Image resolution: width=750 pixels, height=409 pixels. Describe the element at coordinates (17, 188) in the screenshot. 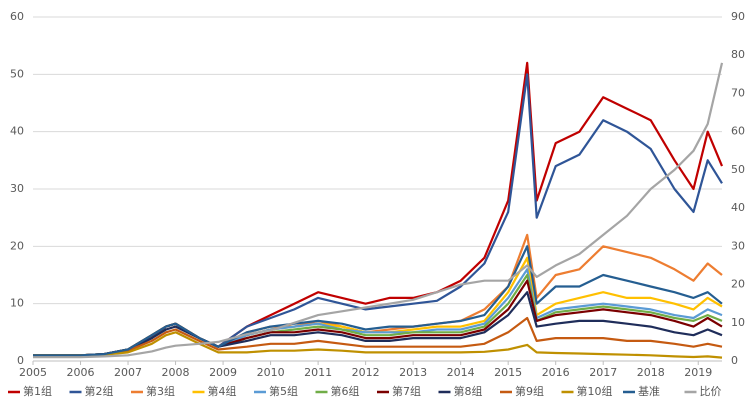

I see `y-tick-label: 30` at that location.